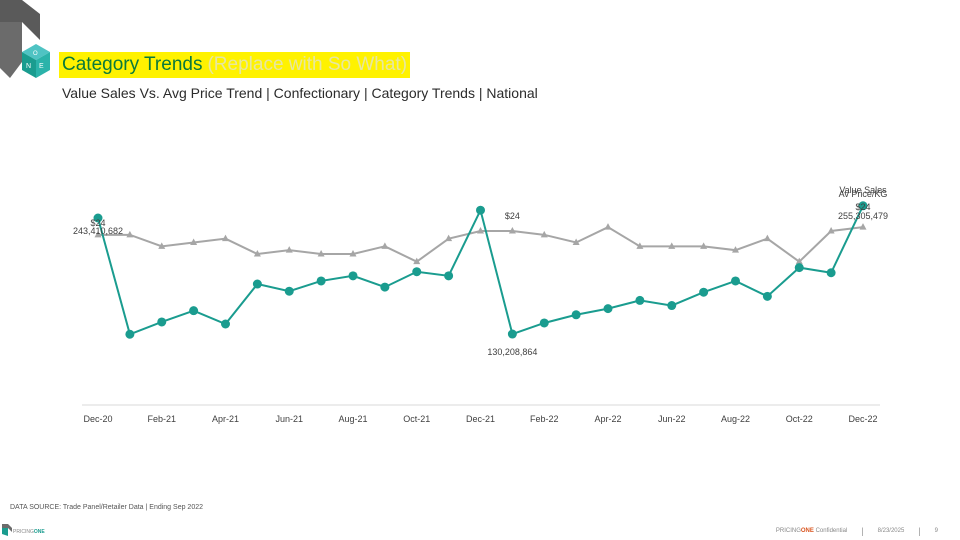  What do you see at coordinates (672, 419) in the screenshot?
I see `x-tick-label: Jun-22` at bounding box center [672, 419].